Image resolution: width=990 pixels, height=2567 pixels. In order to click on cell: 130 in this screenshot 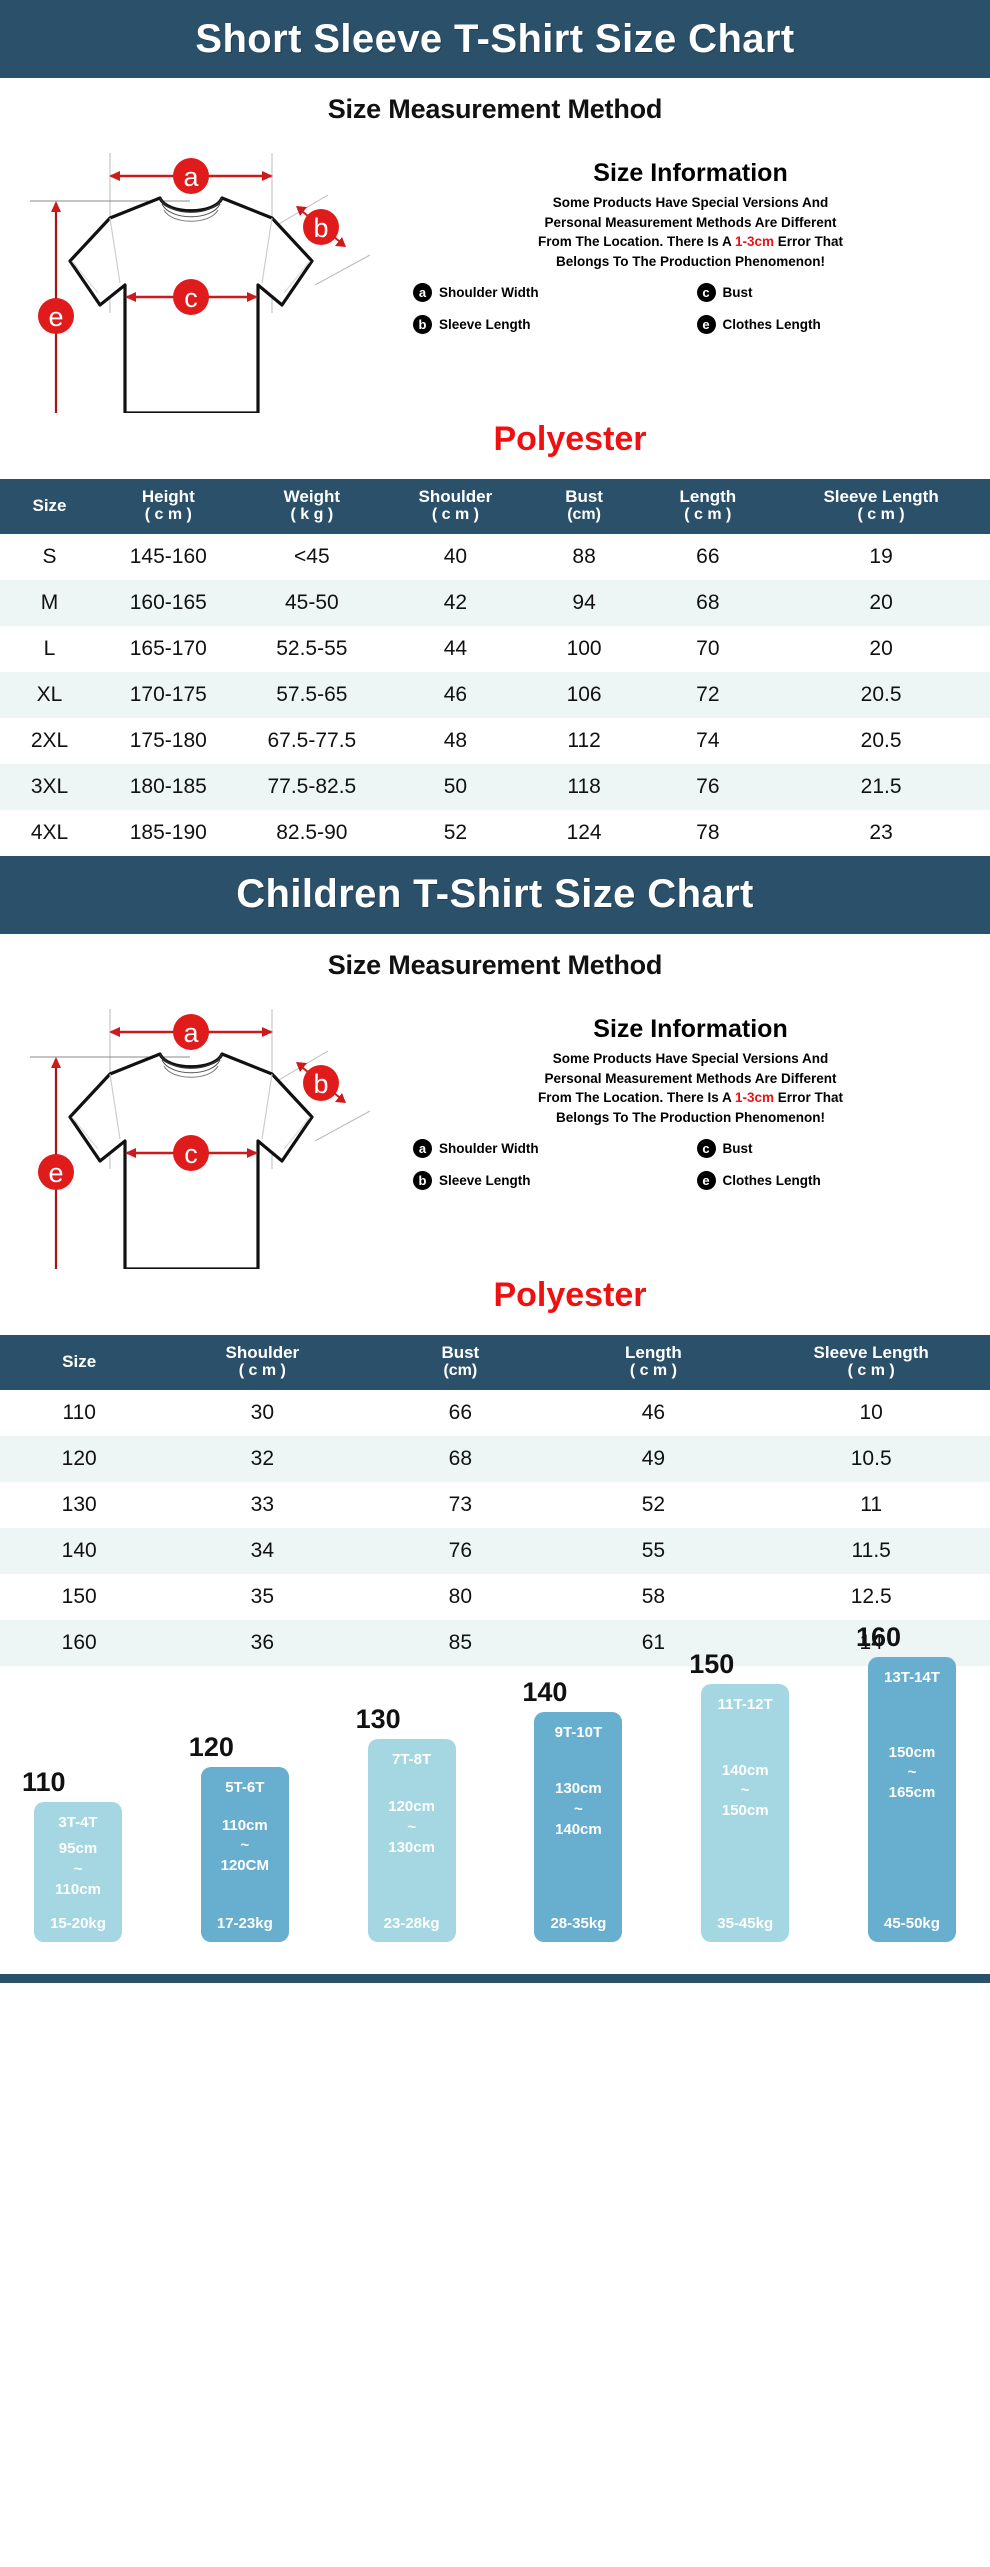, I will do `click(79, 1504)`.